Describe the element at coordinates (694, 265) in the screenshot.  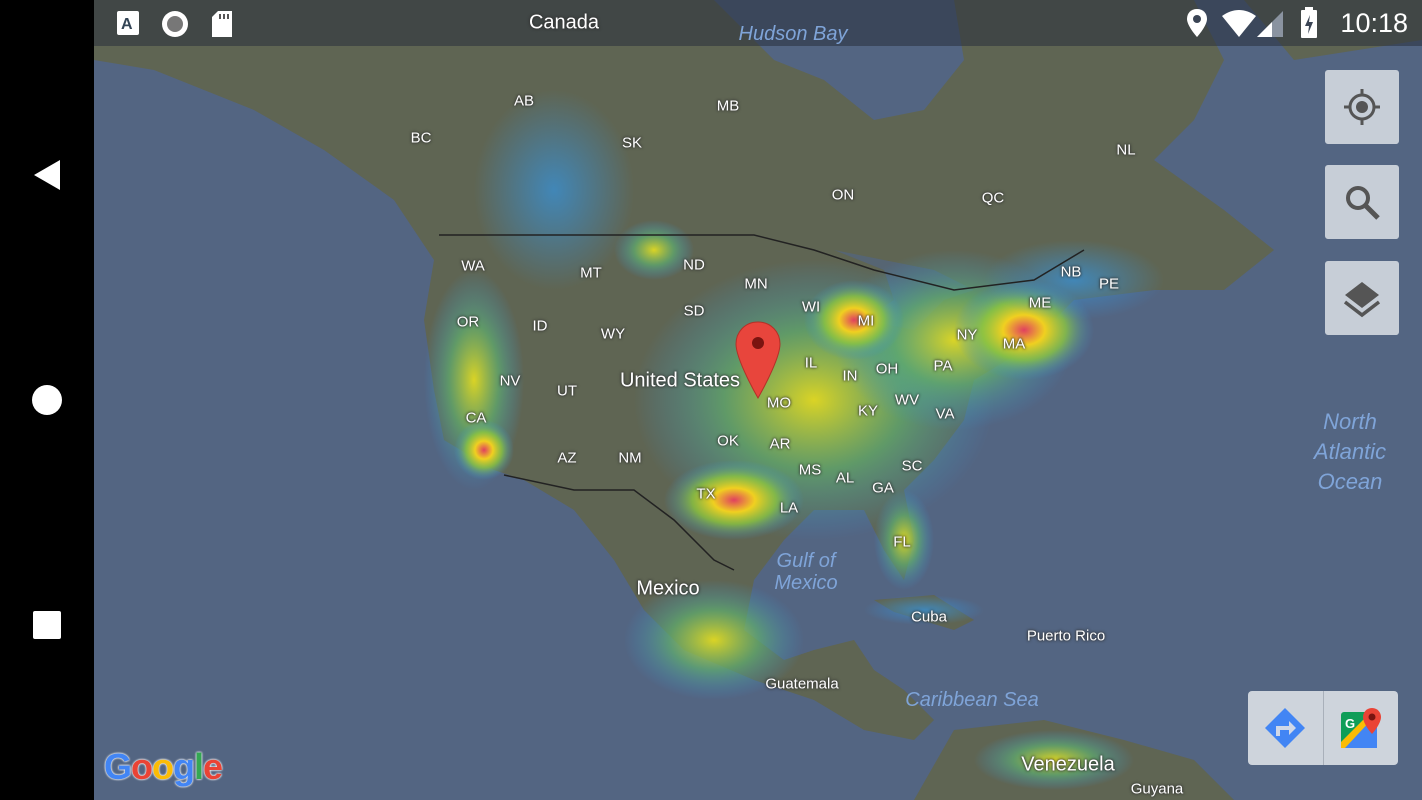
I see `region-label: ND` at that location.